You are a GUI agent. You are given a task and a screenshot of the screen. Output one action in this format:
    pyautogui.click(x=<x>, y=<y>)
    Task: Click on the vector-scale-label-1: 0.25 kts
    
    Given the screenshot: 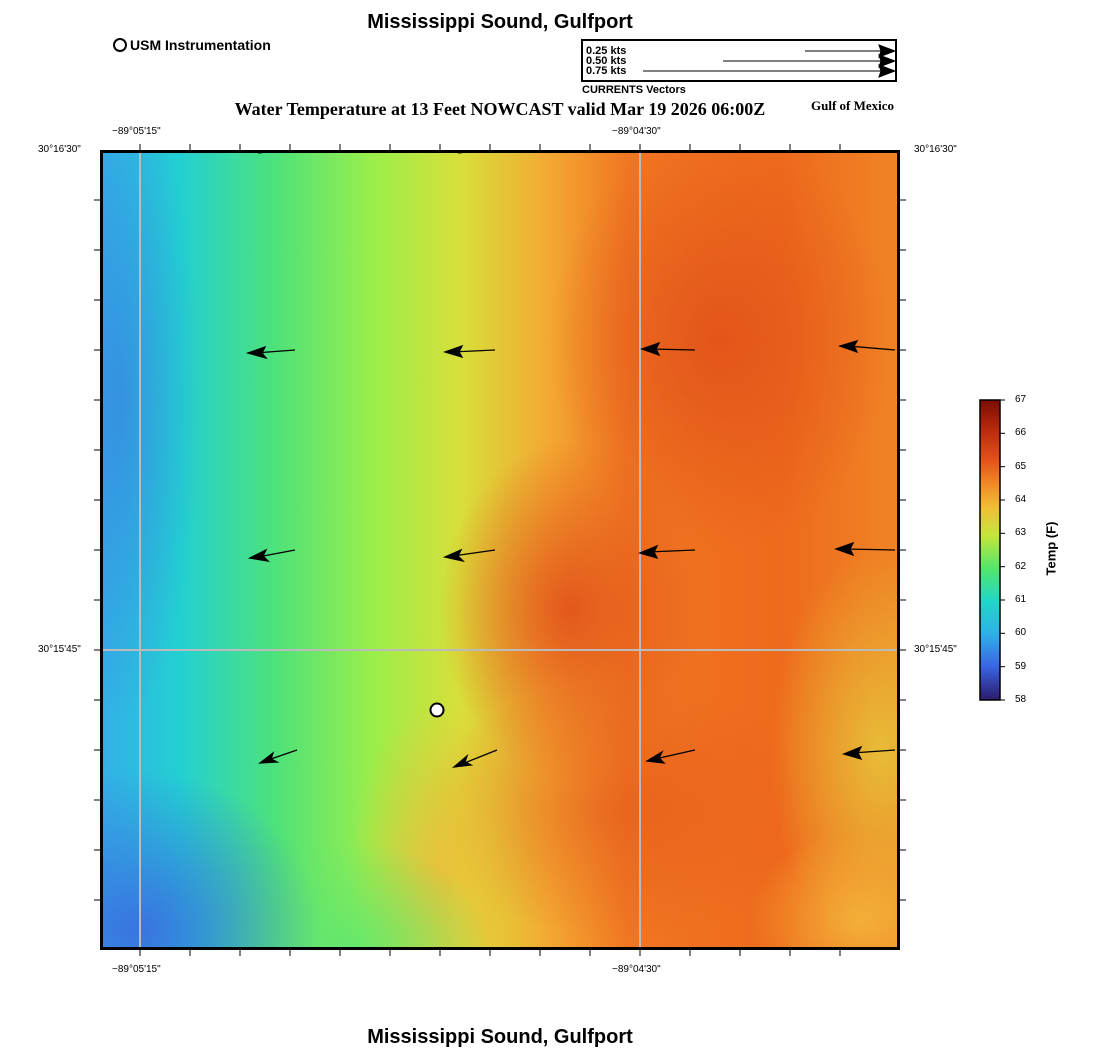 What is the action you would take?
    pyautogui.click(x=606, y=51)
    